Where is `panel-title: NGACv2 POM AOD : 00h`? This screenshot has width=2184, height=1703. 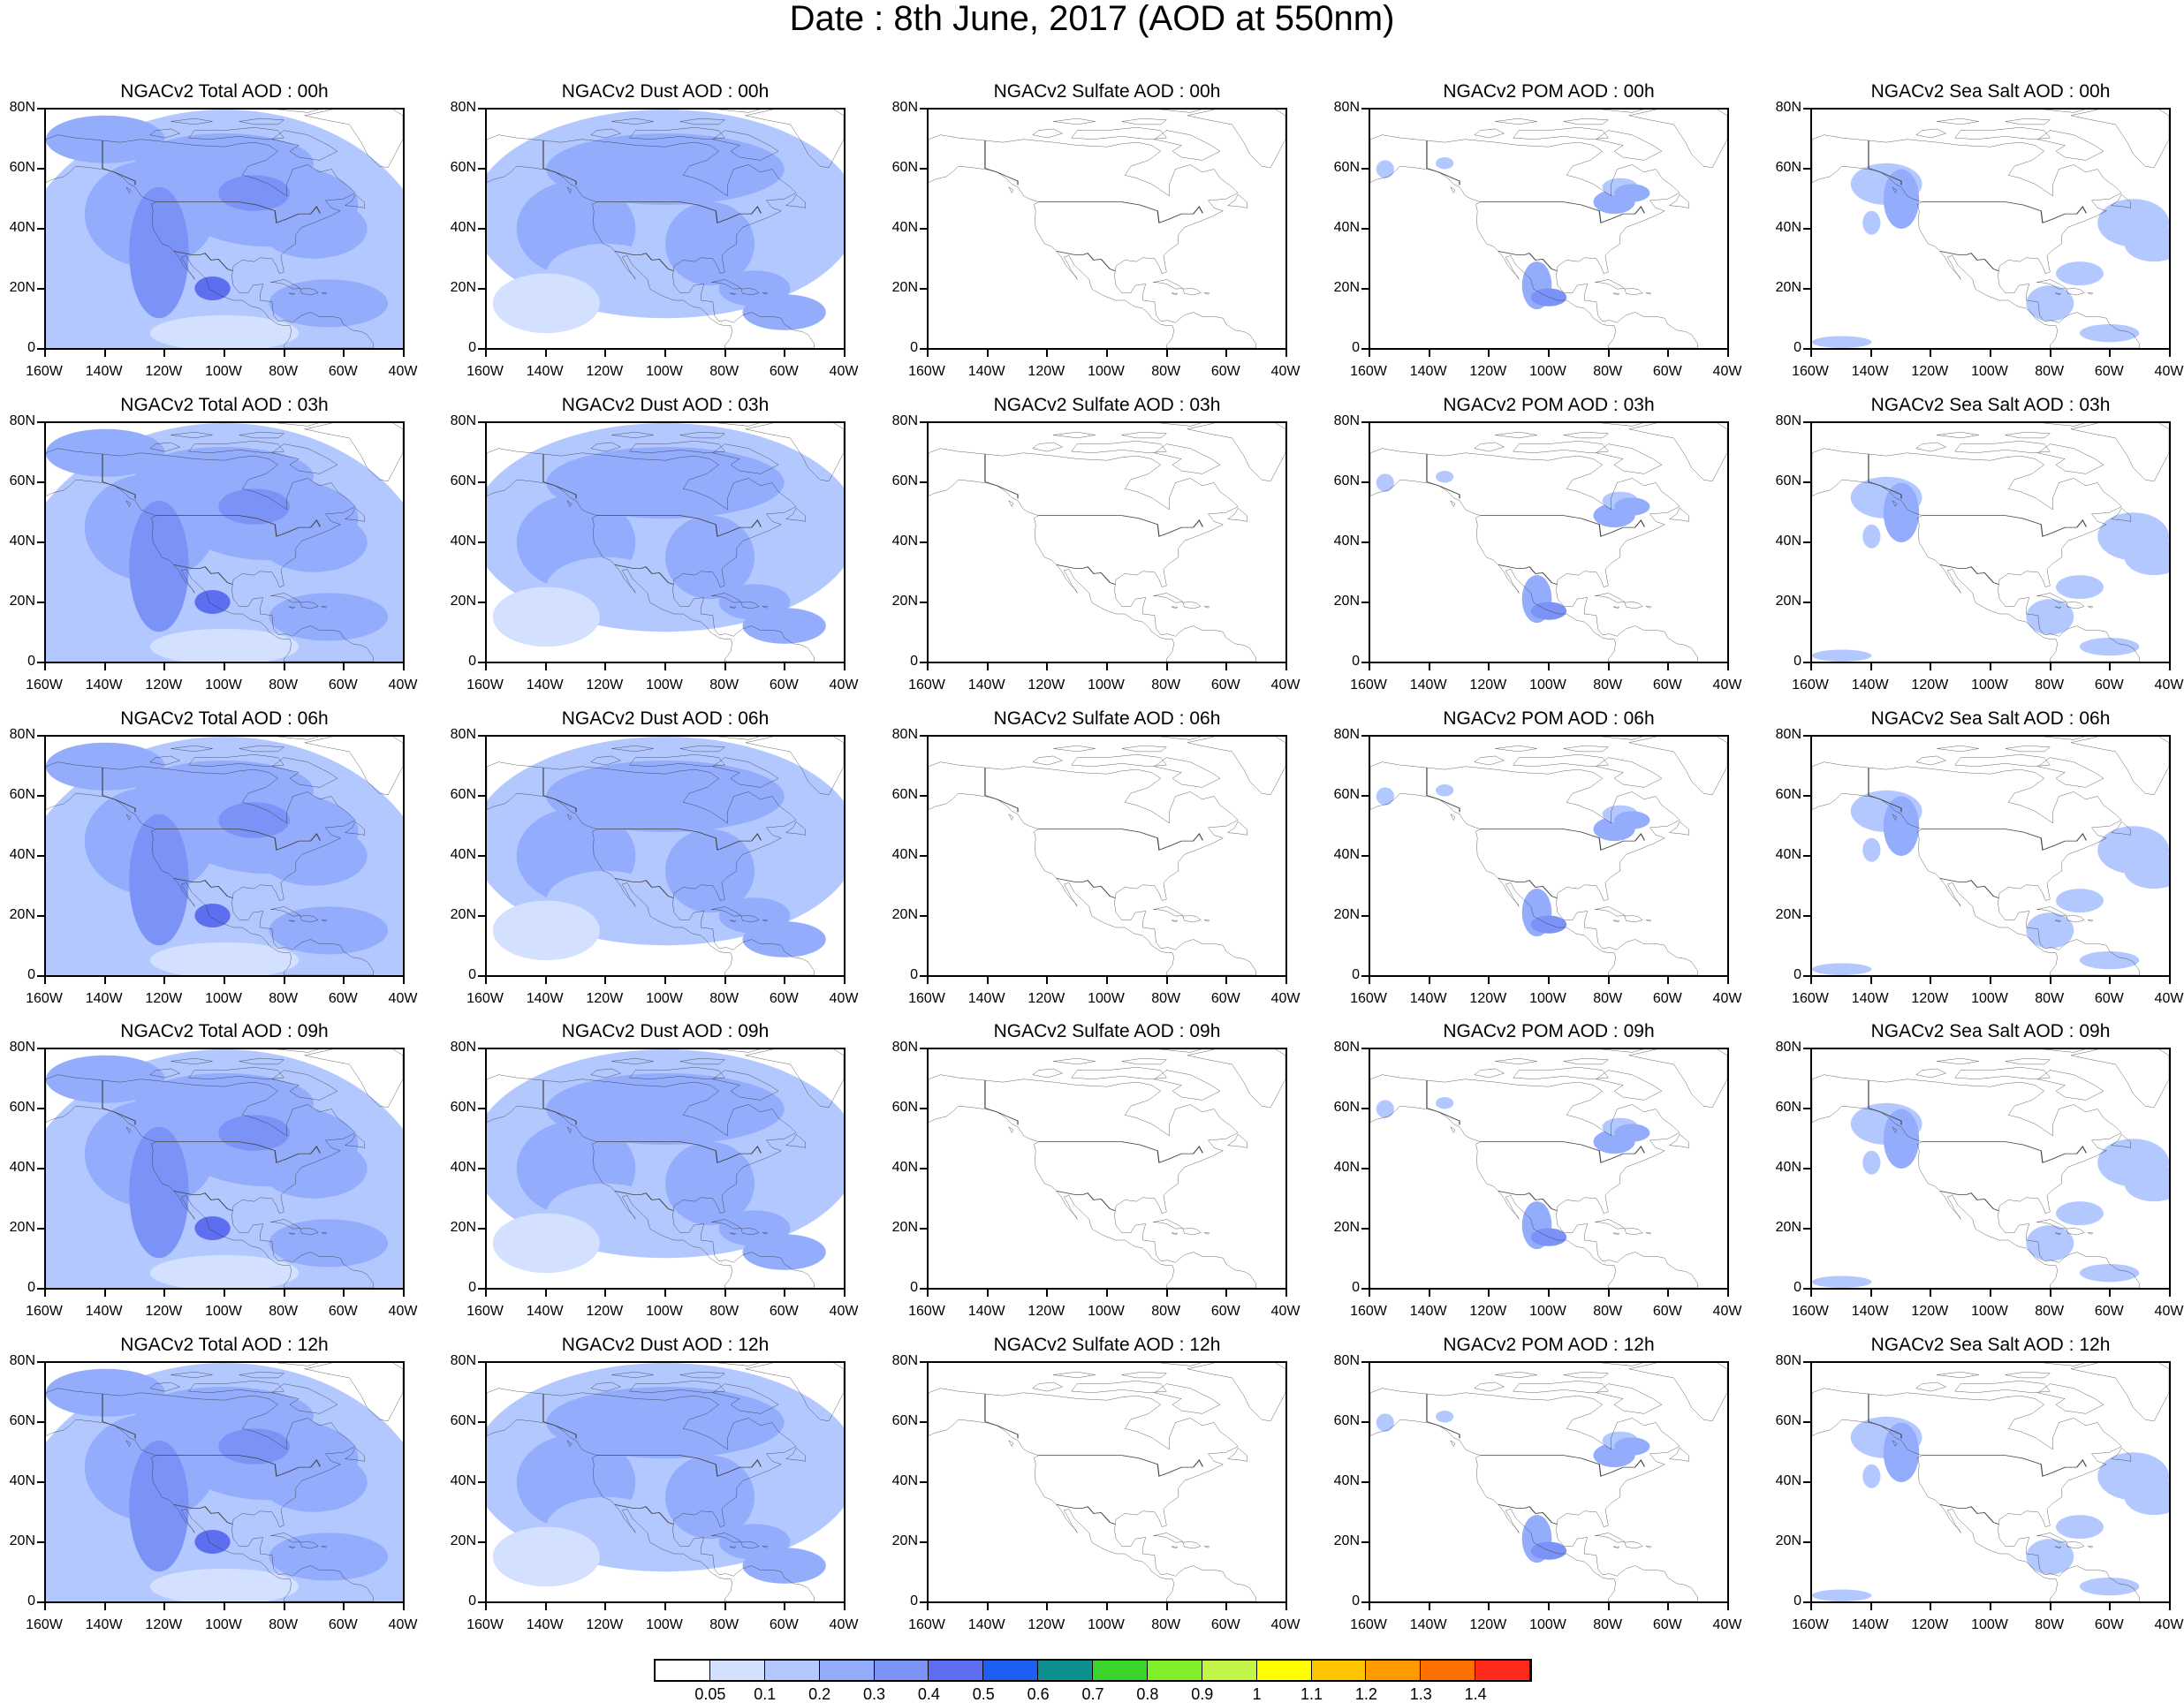
panel-title: NGACv2 POM AOD : 00h is located at coordinates (1549, 91).